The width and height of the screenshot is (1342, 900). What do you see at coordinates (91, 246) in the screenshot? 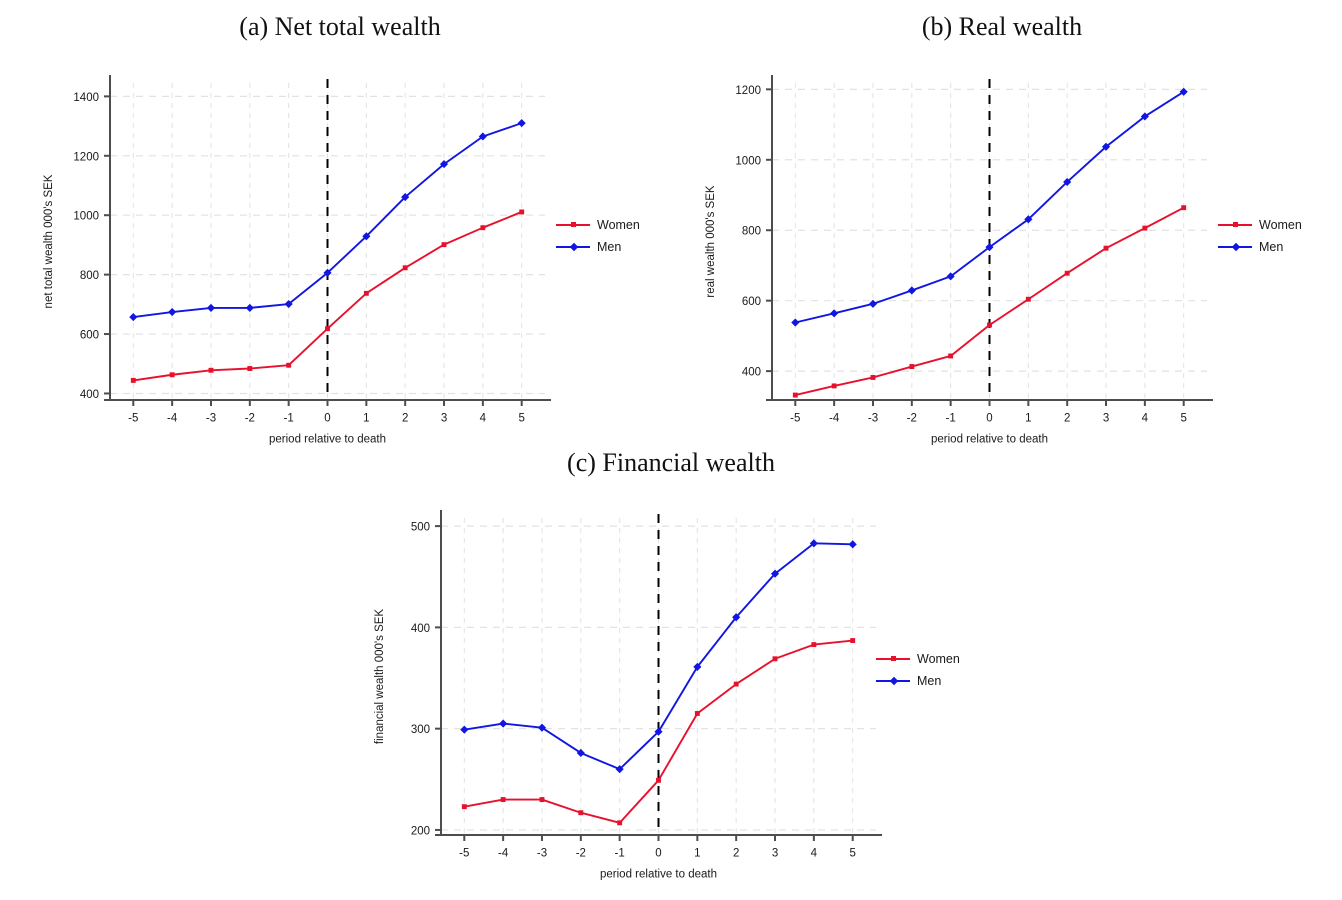
I see `y-axis-ticks: 400 600 800 1000 1200 1400` at bounding box center [91, 246].